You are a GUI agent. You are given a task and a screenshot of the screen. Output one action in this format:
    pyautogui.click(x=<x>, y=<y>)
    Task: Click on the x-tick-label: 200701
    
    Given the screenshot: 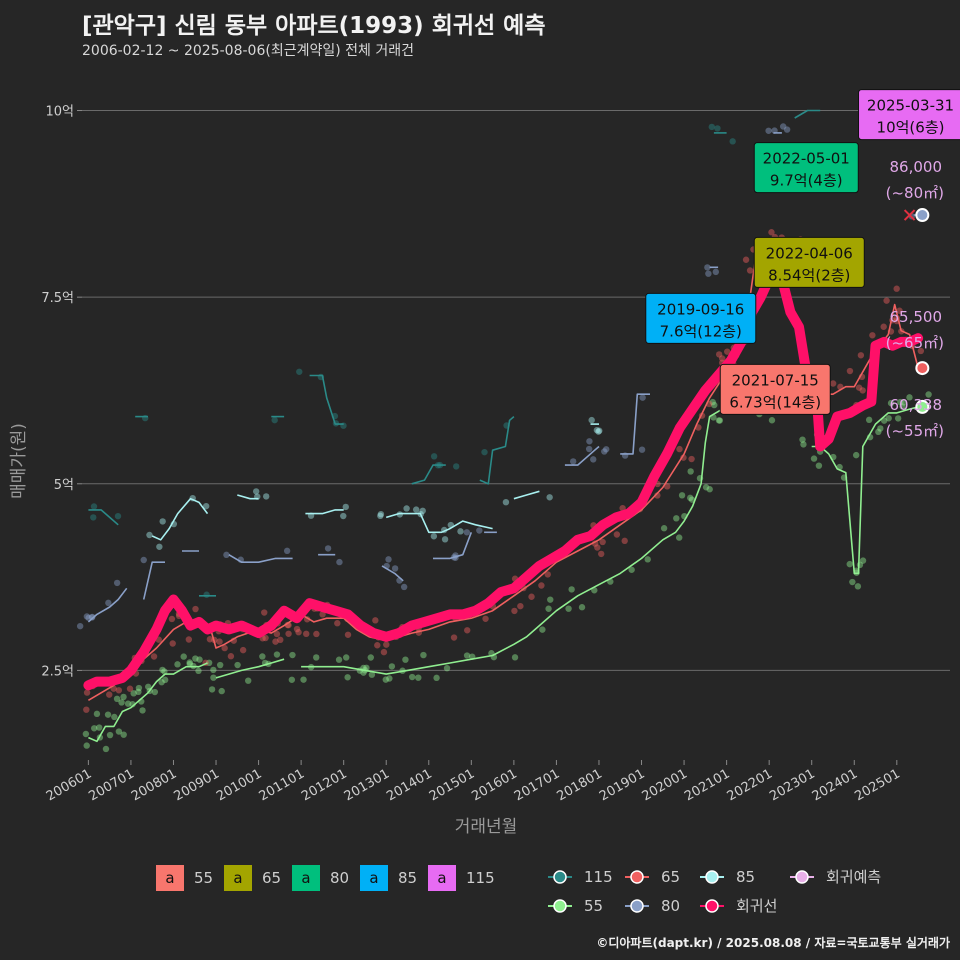 What is the action you would take?
    pyautogui.click(x=111, y=785)
    